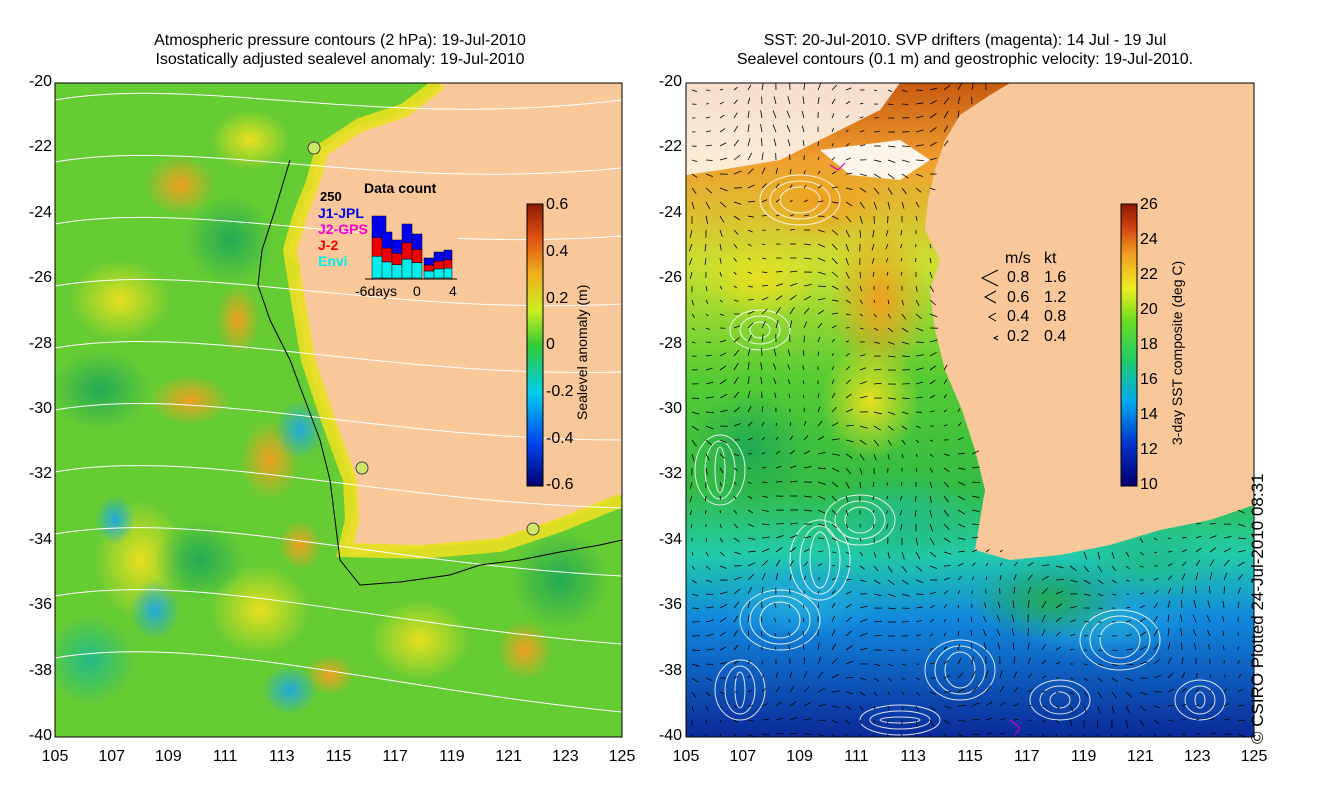 This screenshot has width=1320, height=810. Describe the element at coordinates (557, 204) in the screenshot. I see `sla-colorbar-tick: 0.6` at that location.